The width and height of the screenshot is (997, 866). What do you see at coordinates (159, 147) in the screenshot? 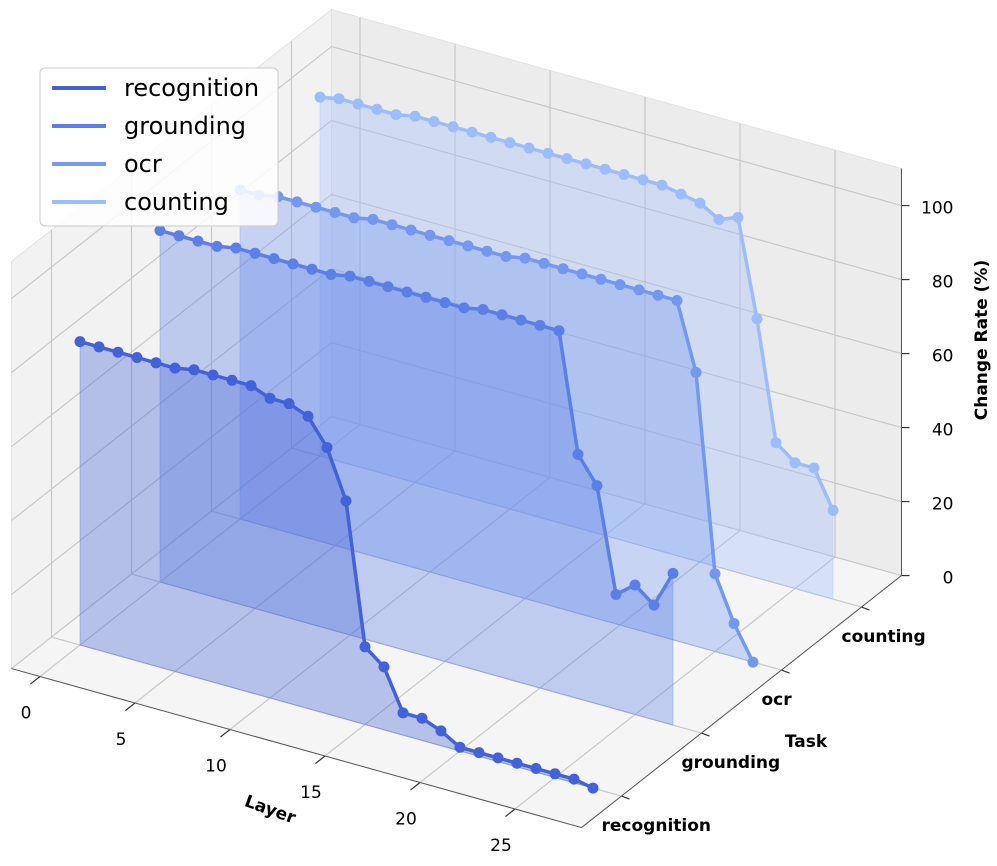
I see `legend: recognition grounding ocr counting` at bounding box center [159, 147].